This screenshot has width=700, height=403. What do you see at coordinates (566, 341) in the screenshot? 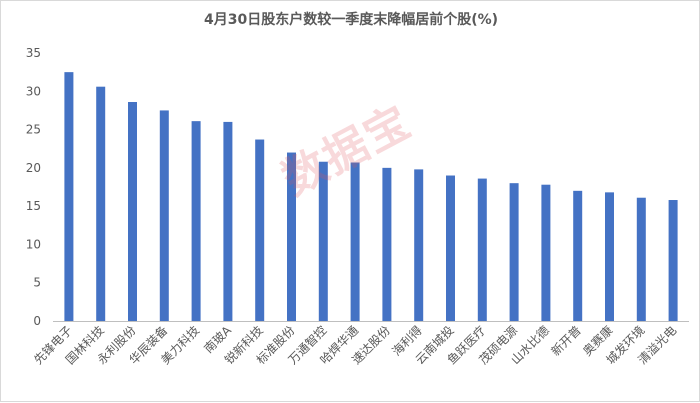
I see `x-tick-label: 新开普` at bounding box center [566, 341].